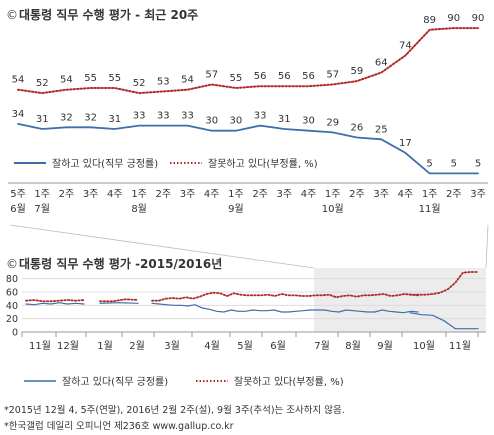 The image size is (494, 435). What do you see at coordinates (357, 128) in the screenshot?
I see `chart1-data-label: 26` at bounding box center [357, 128].